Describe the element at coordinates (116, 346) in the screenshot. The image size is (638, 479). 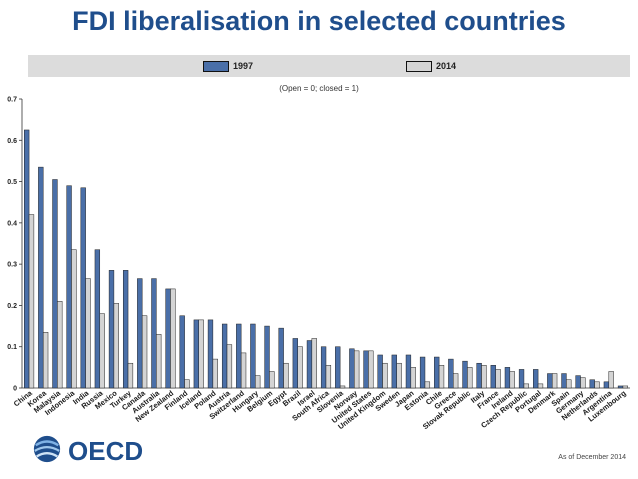
I see `bar-2014-mexico` at that location.